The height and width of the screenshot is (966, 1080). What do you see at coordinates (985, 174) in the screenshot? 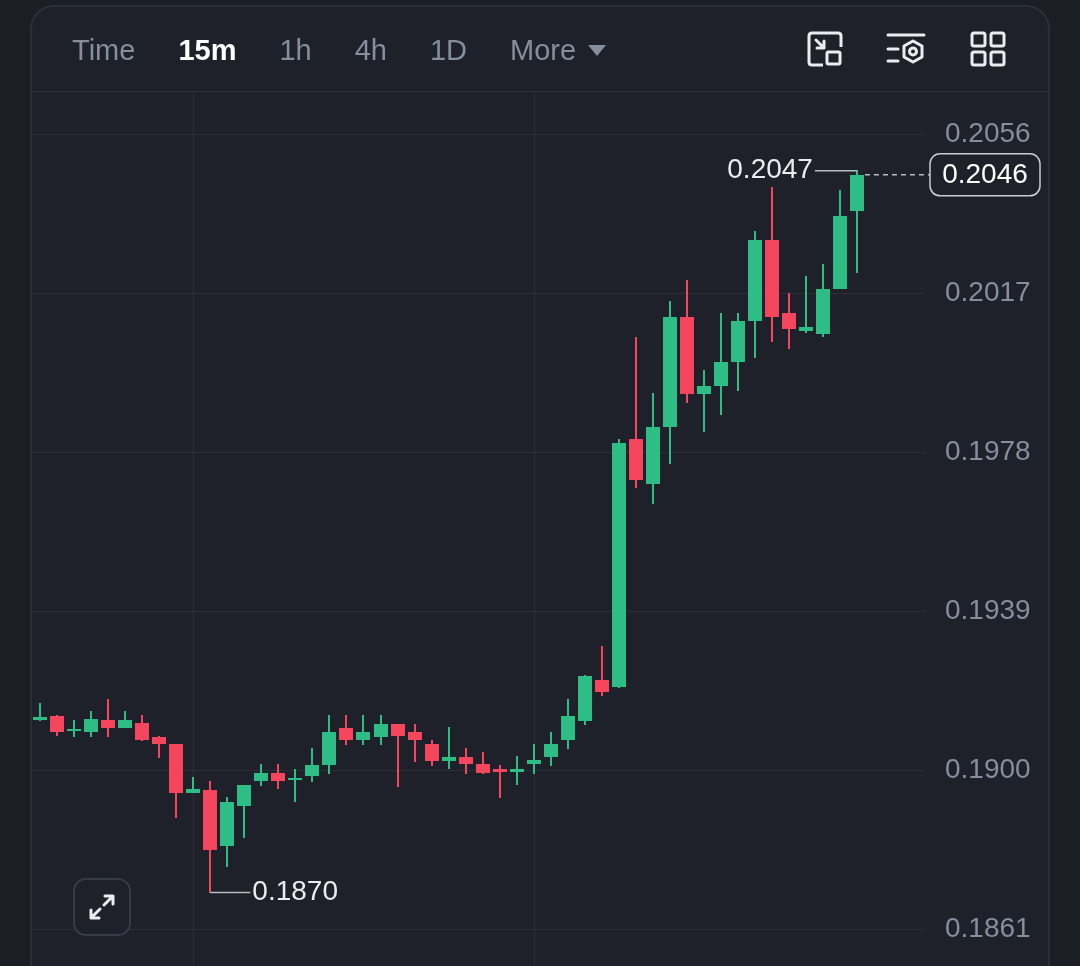
I see `ref-line-label: 0.2046` at bounding box center [985, 174].